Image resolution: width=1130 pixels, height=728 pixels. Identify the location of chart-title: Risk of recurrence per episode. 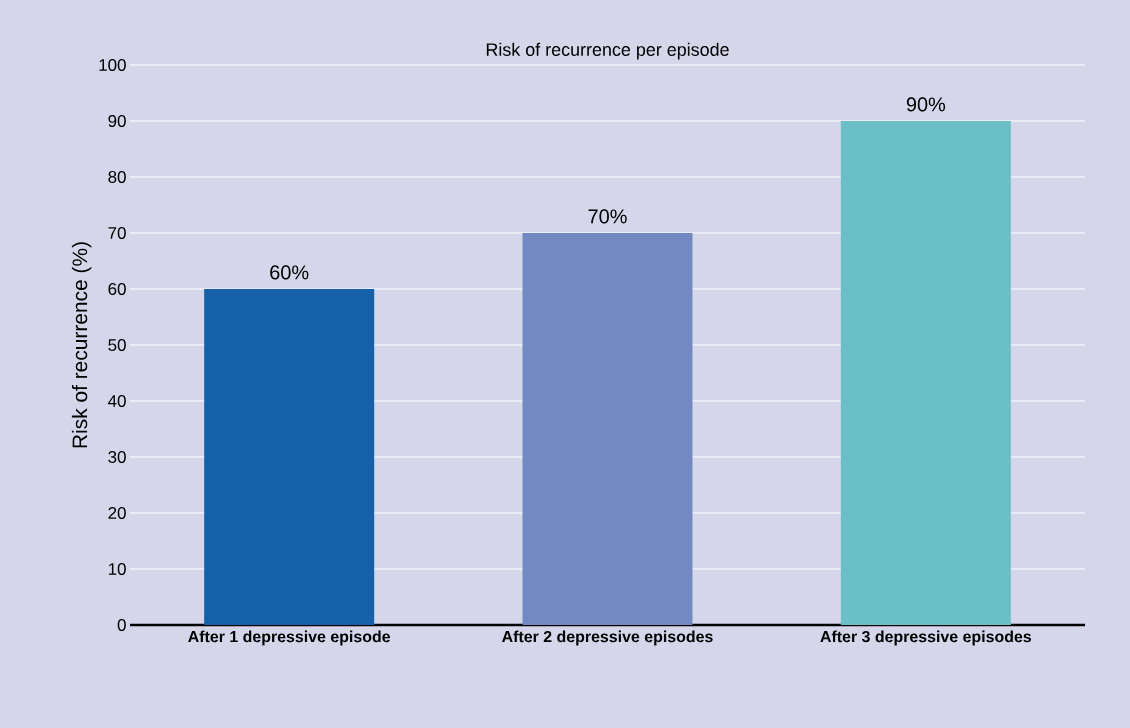
(607, 51).